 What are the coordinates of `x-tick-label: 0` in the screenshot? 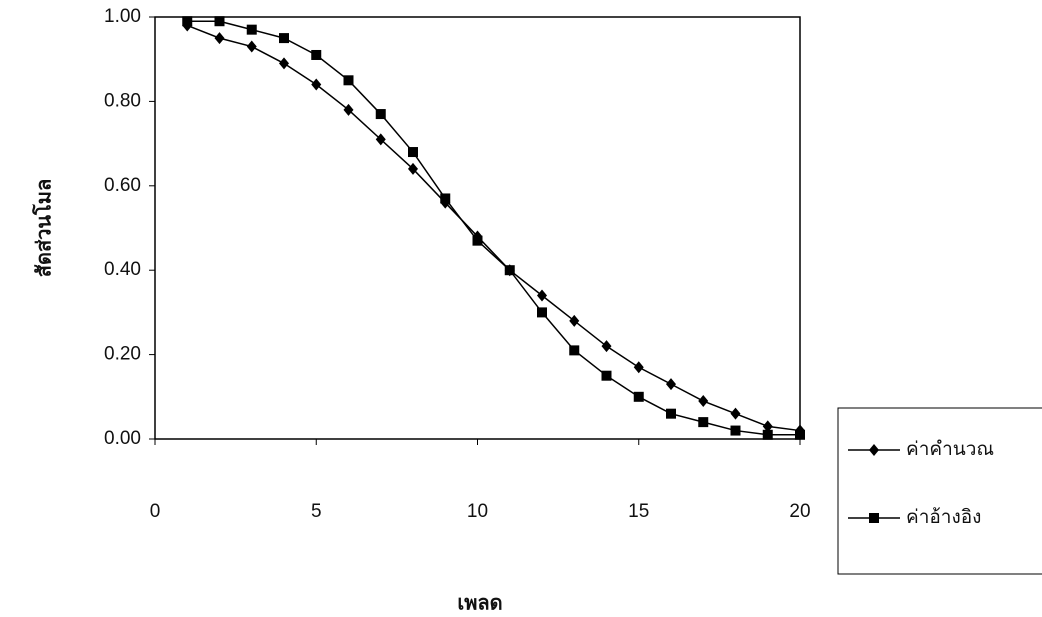 It's located at (155, 511).